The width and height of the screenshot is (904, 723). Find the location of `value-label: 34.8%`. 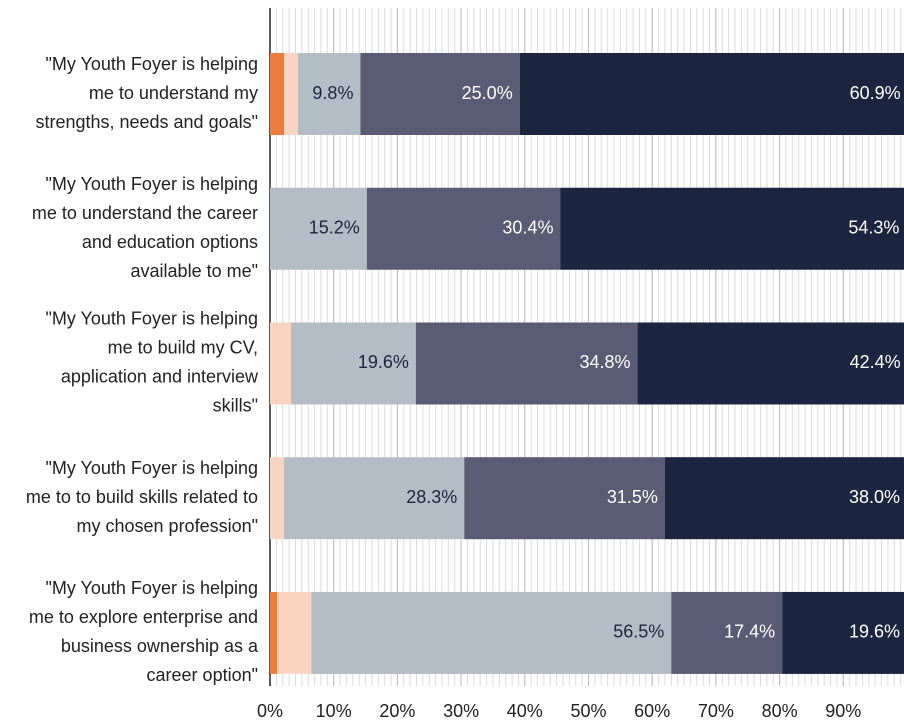

value-label: 34.8% is located at coordinates (605, 362).